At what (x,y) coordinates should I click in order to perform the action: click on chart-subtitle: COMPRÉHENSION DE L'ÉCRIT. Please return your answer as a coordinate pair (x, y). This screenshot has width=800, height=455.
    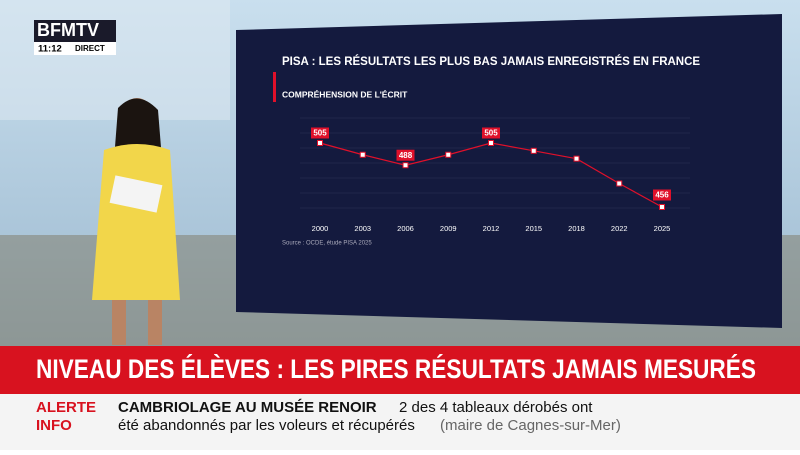
    Looking at the image, I should click on (345, 94).